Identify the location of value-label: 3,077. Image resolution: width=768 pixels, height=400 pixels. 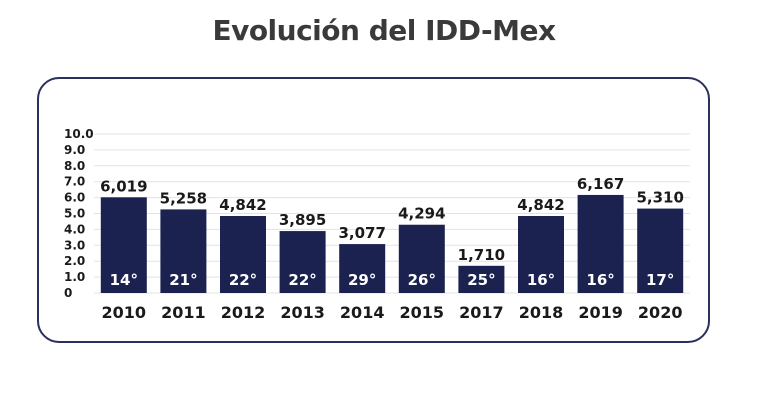
(361, 233).